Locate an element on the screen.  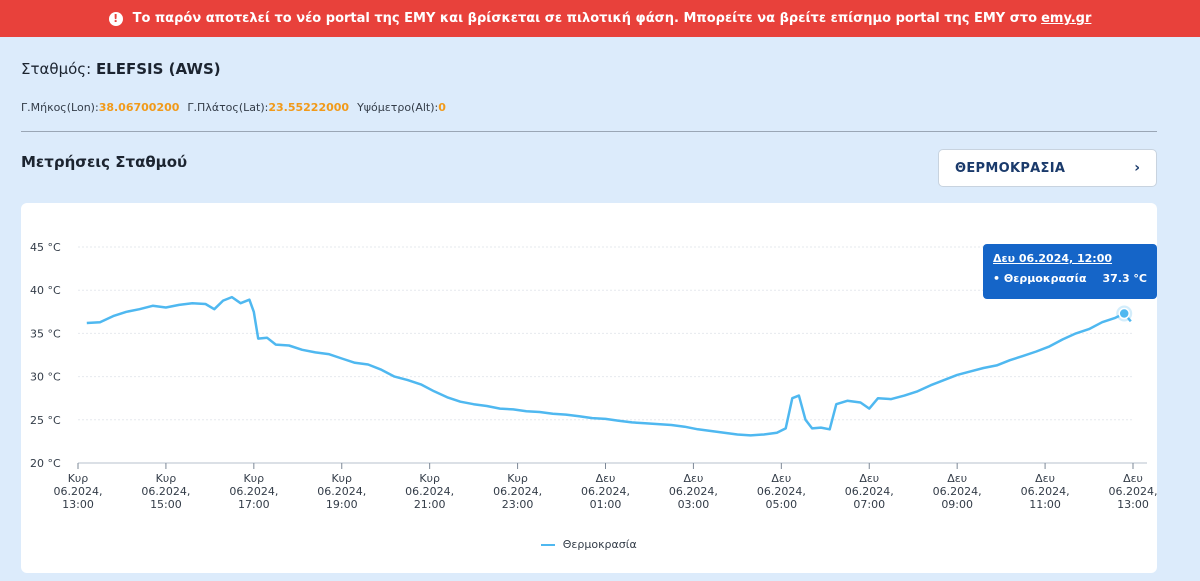
lon-label: Γ.Μήκος(Lon): is located at coordinates (60, 107).